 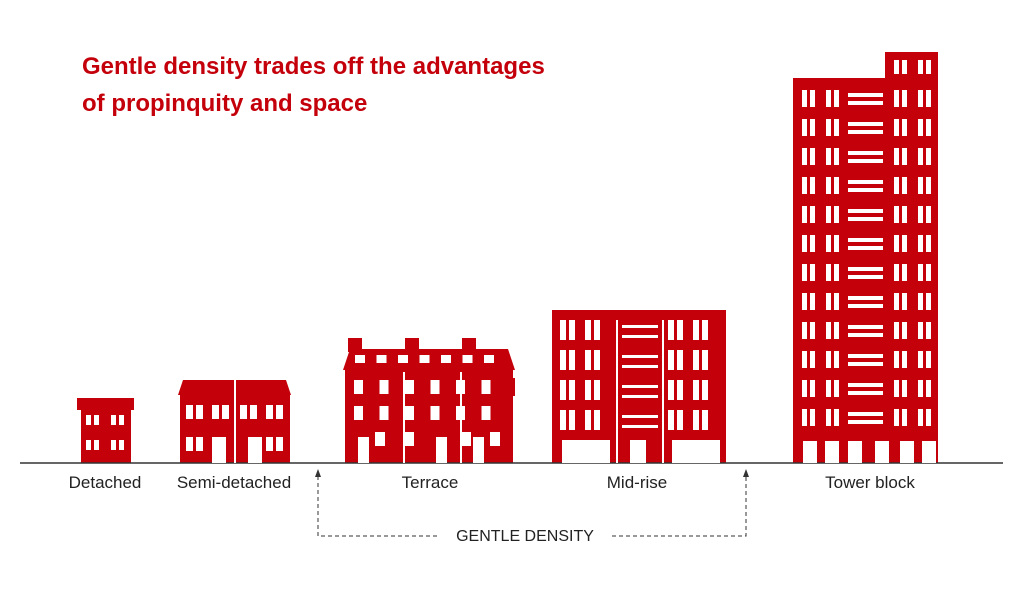 I want to click on bracket-left, so click(x=377, y=506).